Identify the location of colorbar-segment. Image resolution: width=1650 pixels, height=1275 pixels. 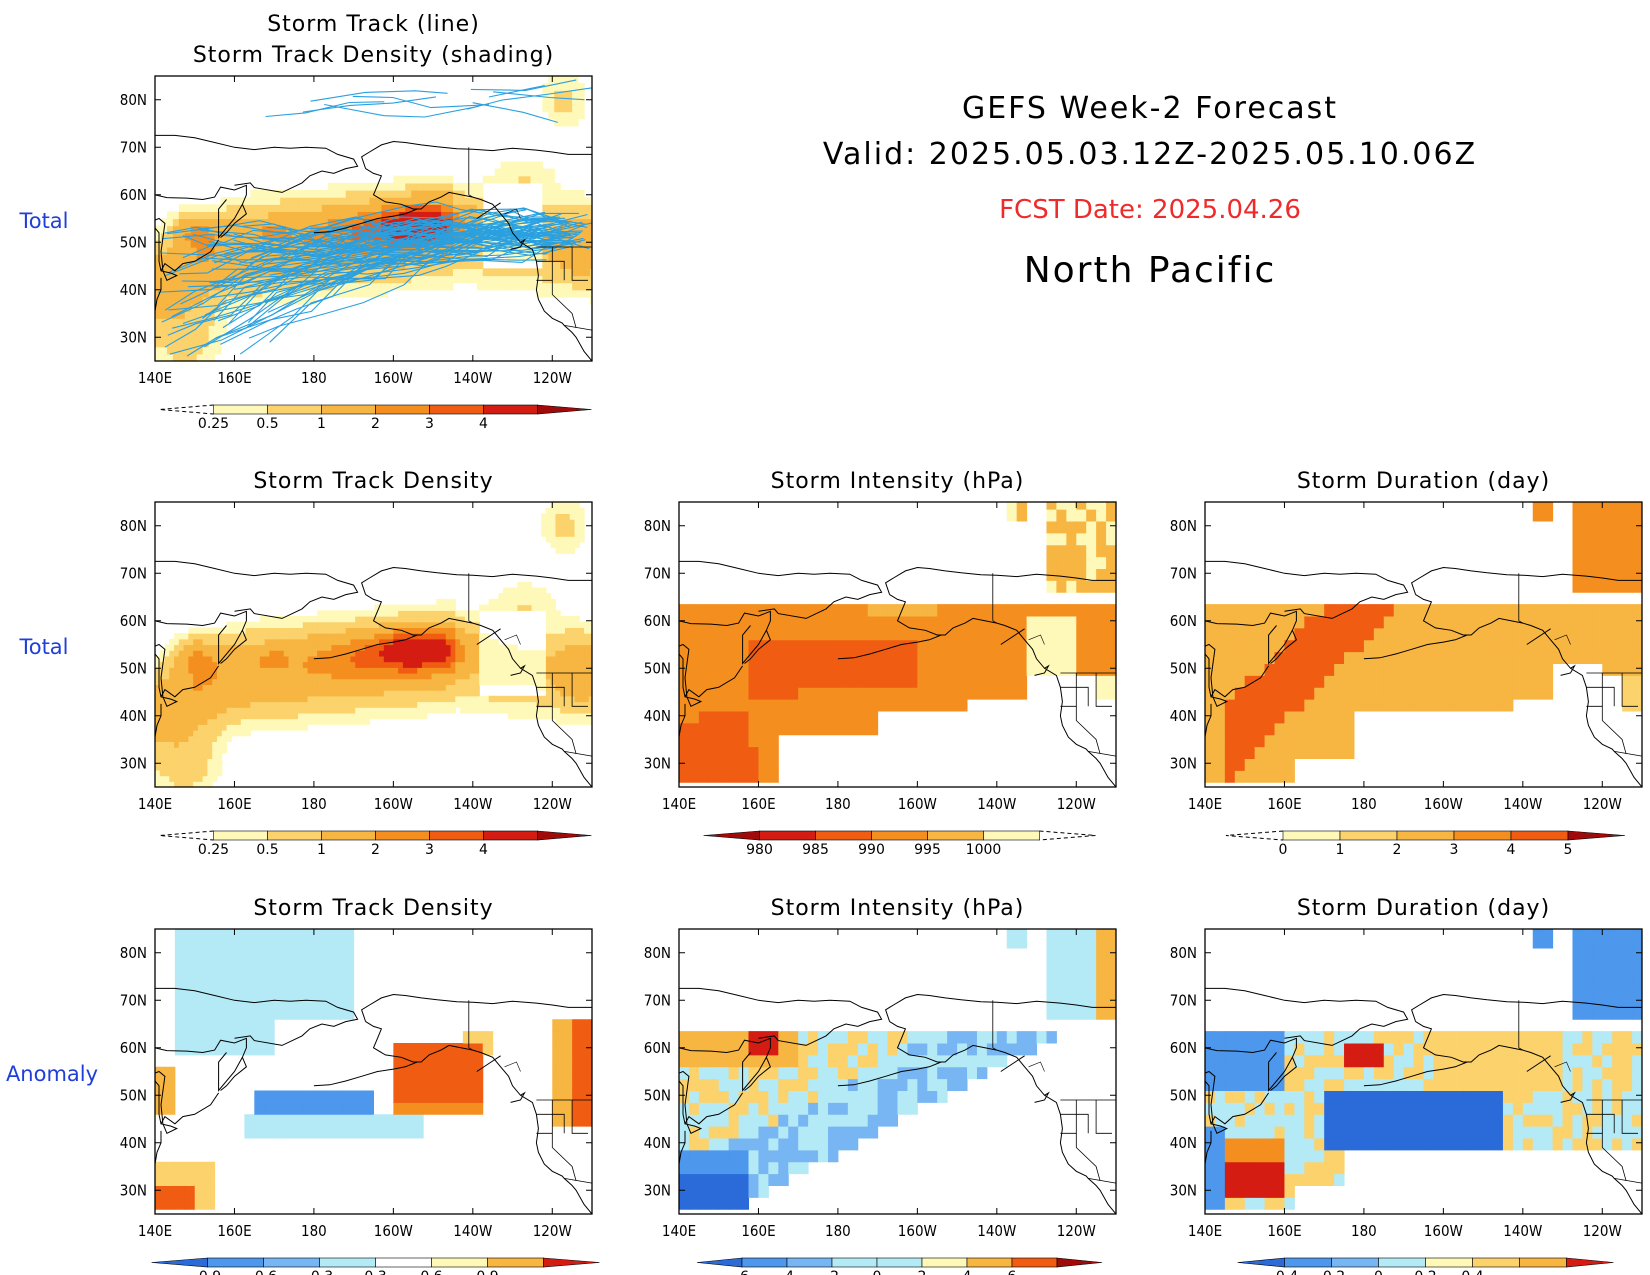
(240, 409).